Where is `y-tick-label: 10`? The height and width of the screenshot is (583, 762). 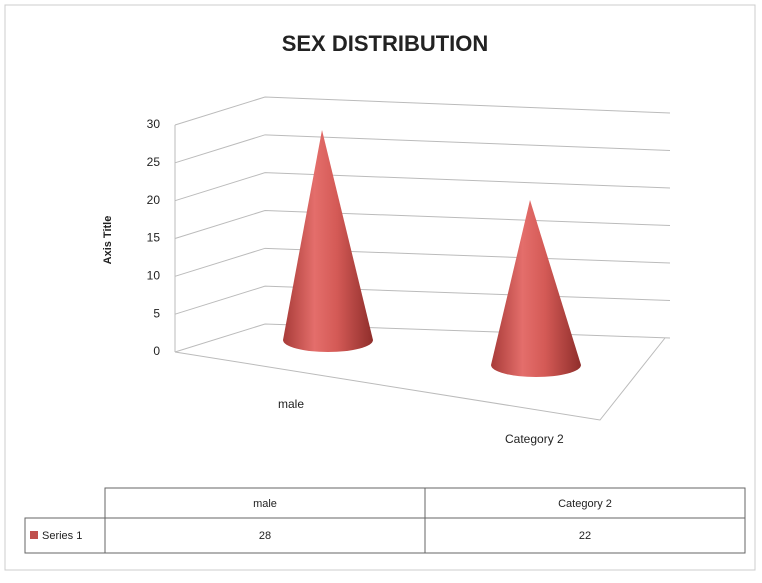 y-tick-label: 10 is located at coordinates (154, 276).